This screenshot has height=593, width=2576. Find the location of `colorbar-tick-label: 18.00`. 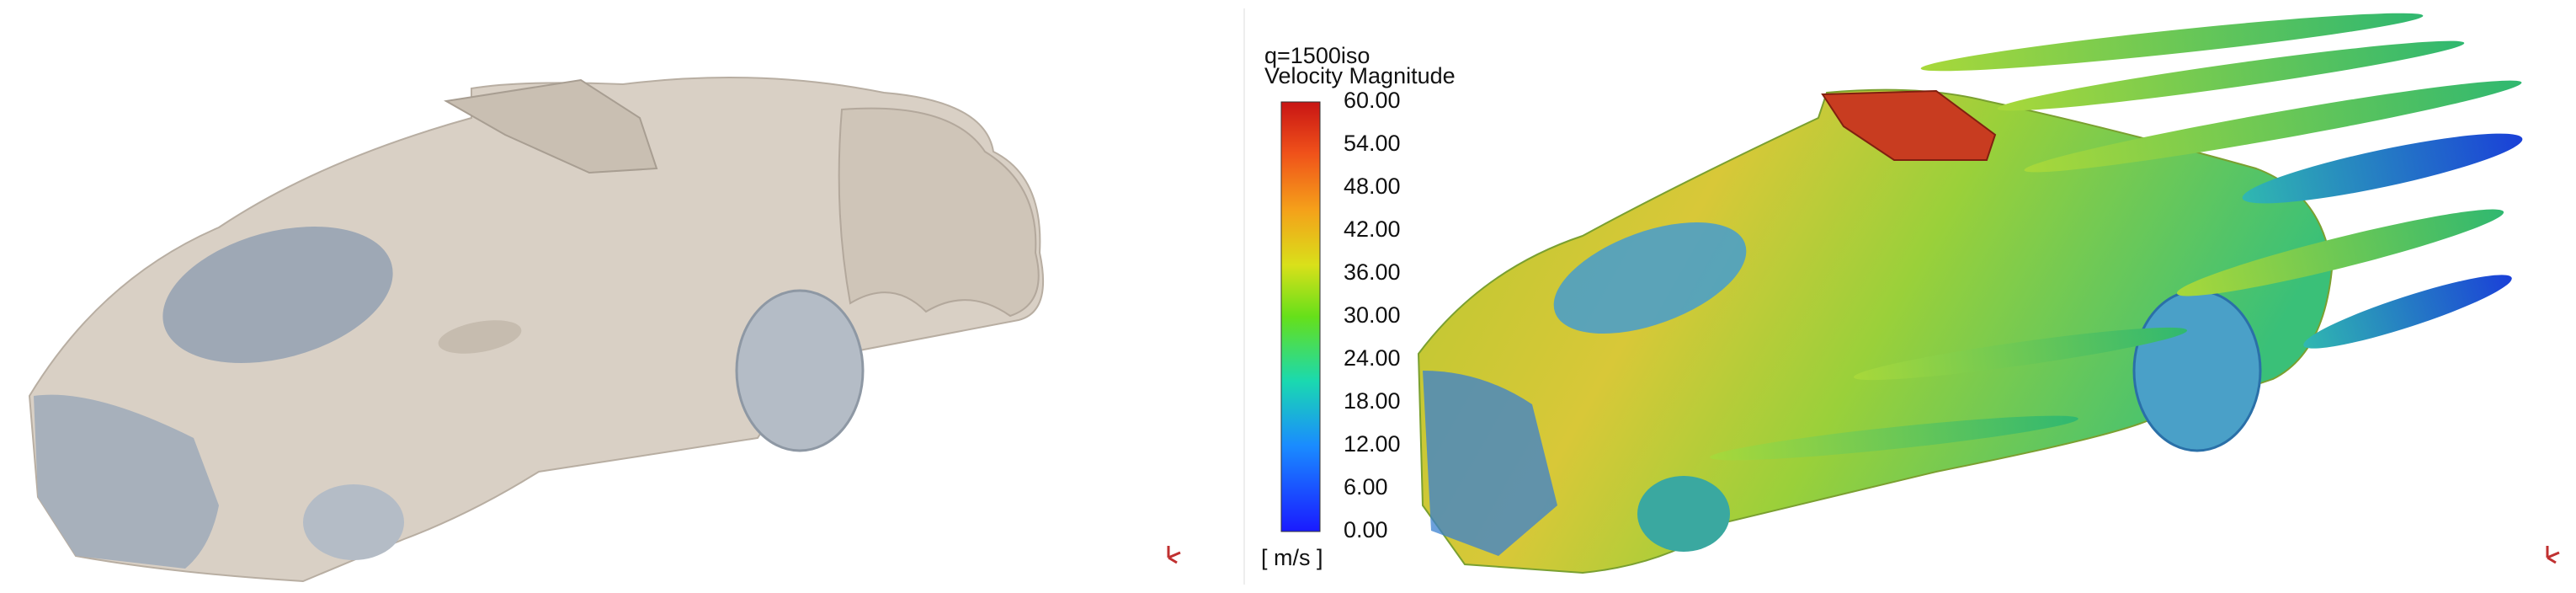

colorbar-tick-label: 18.00 is located at coordinates (1372, 401).